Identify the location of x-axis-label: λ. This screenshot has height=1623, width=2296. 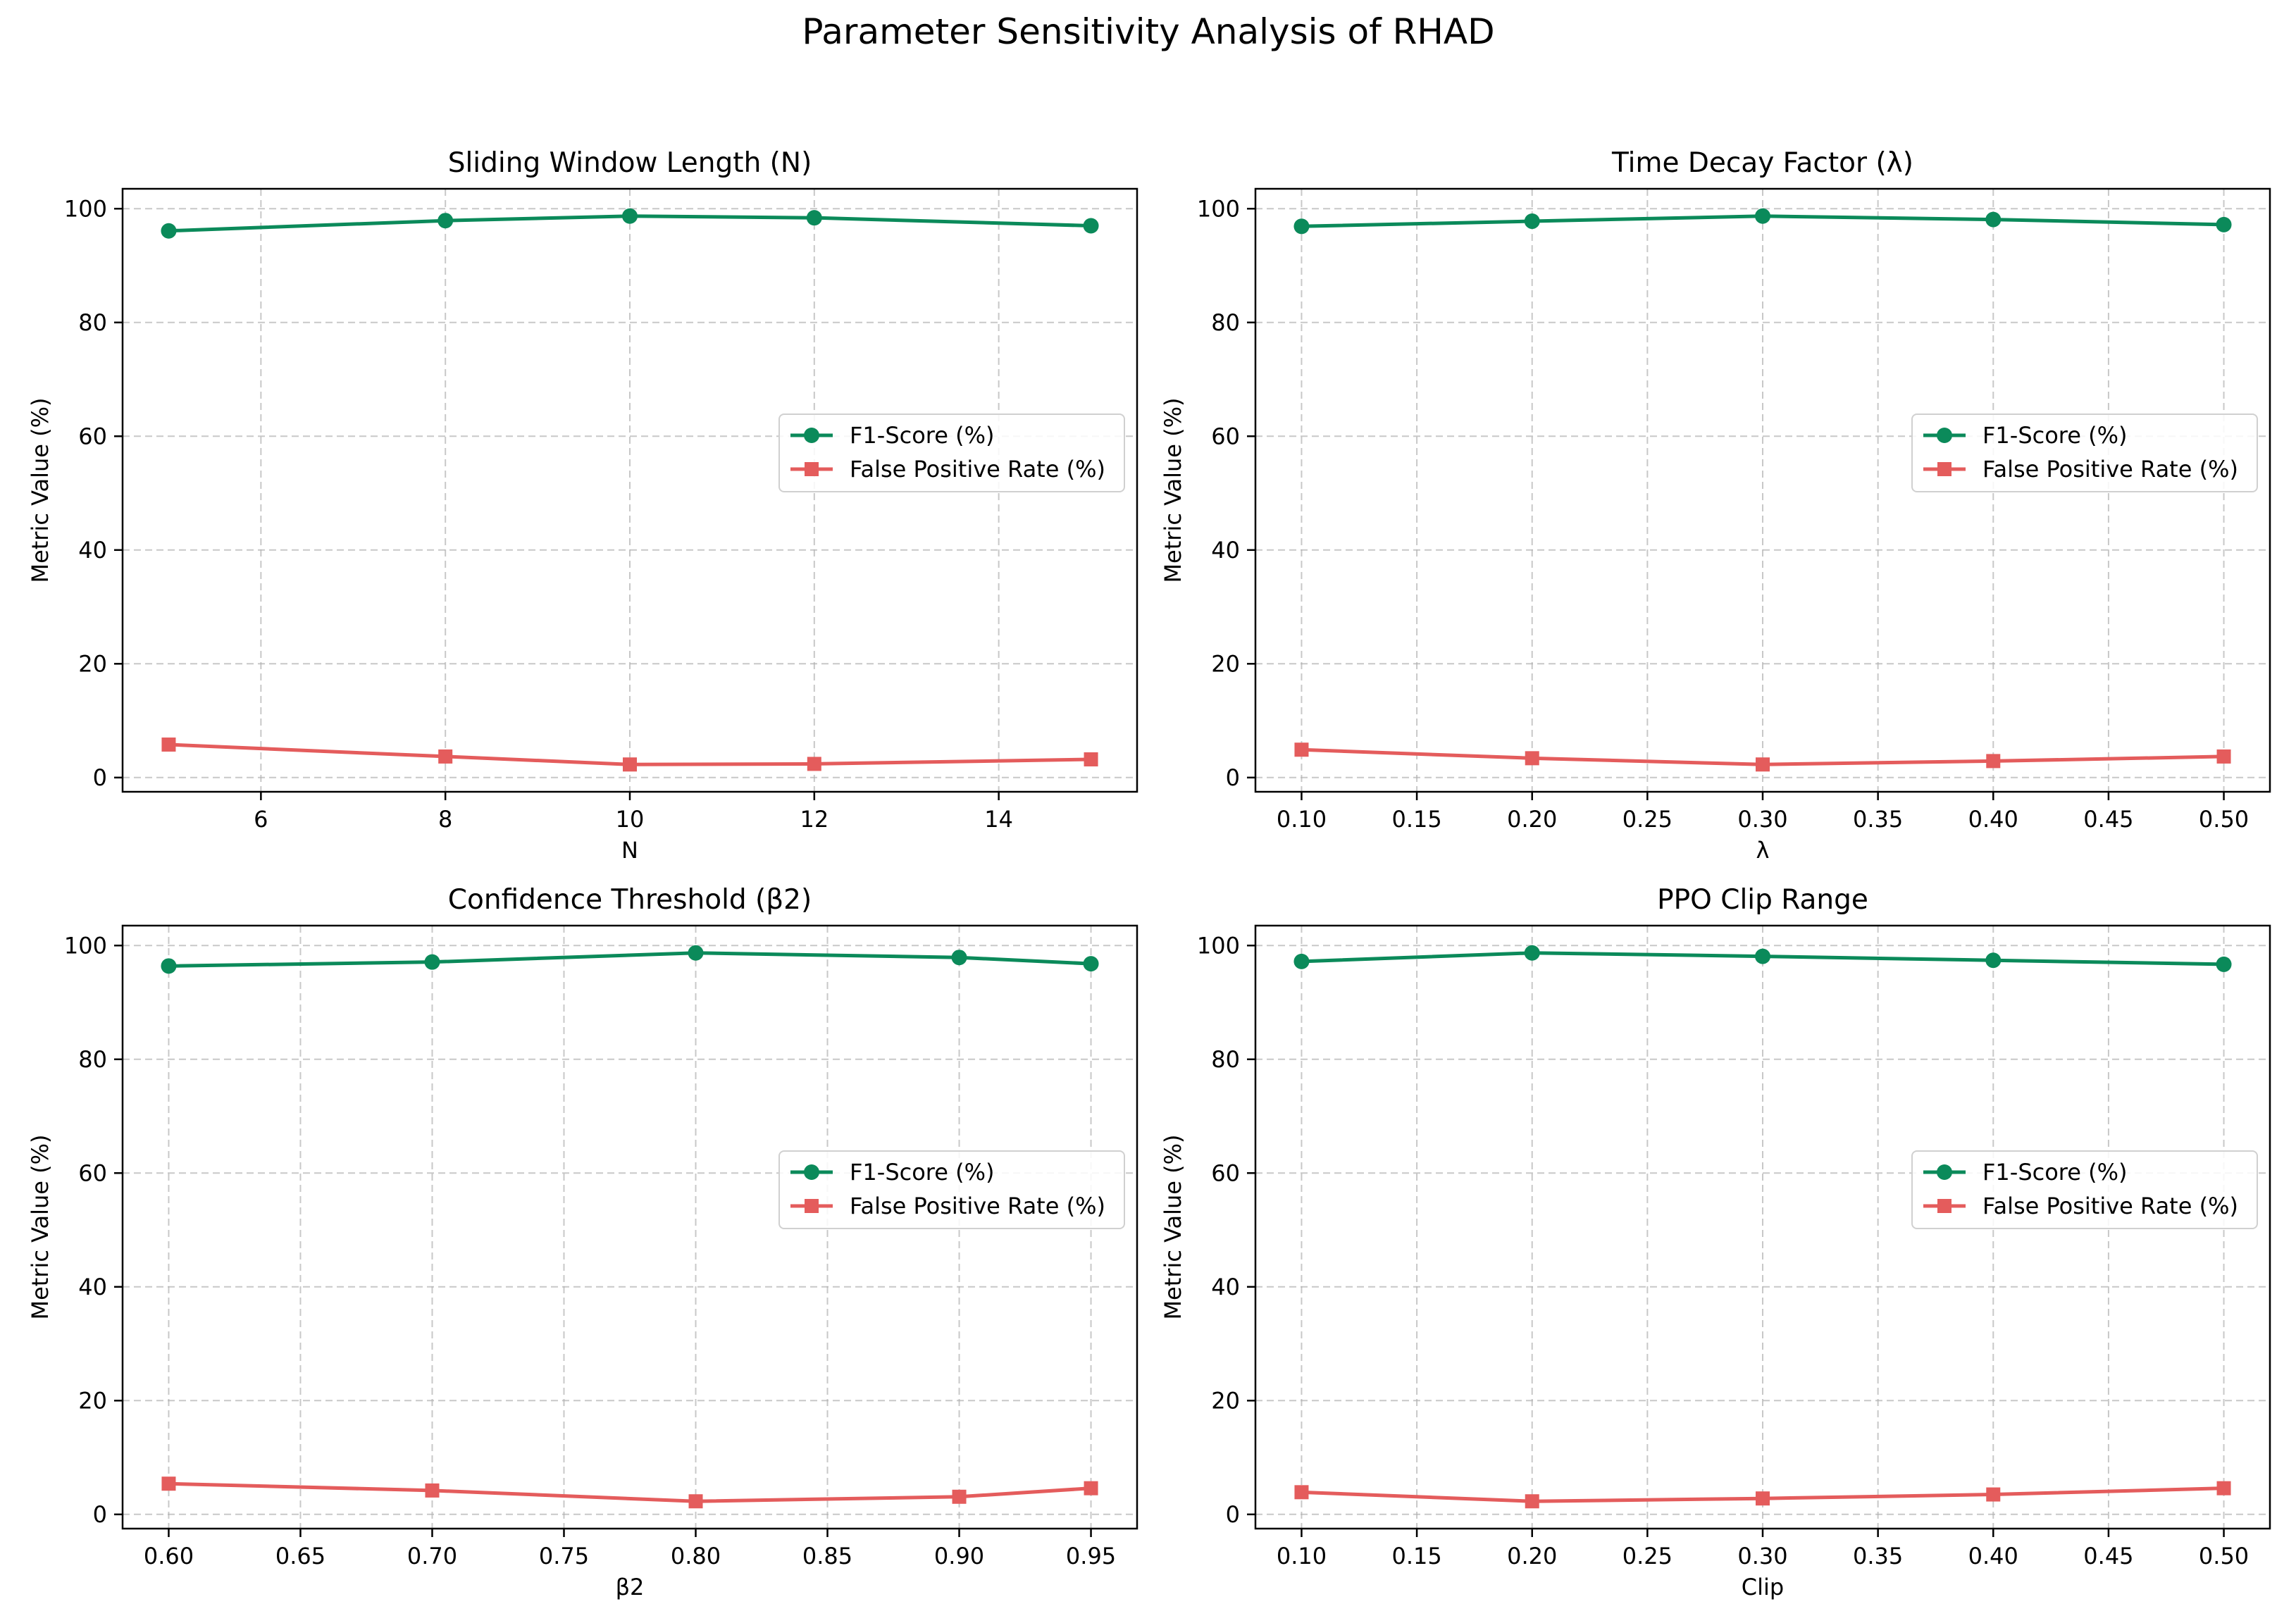
(1763, 850).